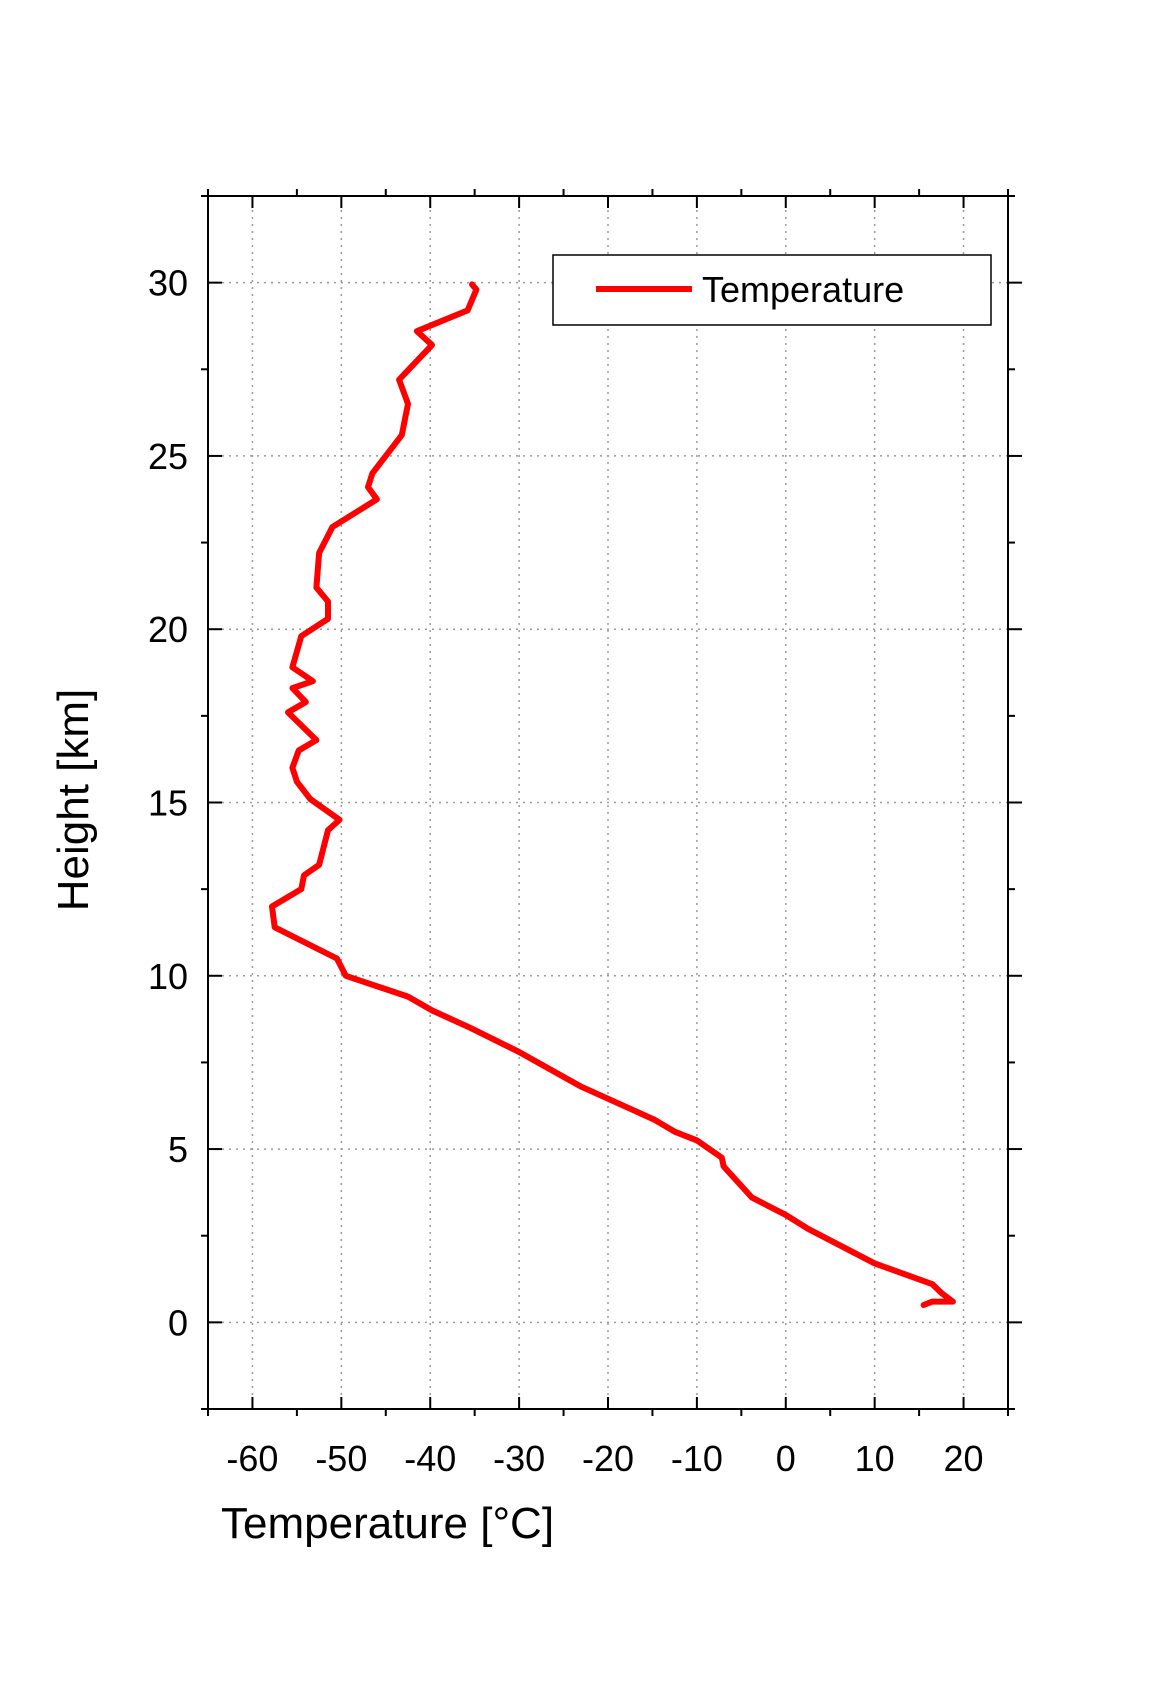 This screenshot has height=1684, width=1160. Describe the element at coordinates (168, 629) in the screenshot. I see `y-tick-label: 20` at that location.